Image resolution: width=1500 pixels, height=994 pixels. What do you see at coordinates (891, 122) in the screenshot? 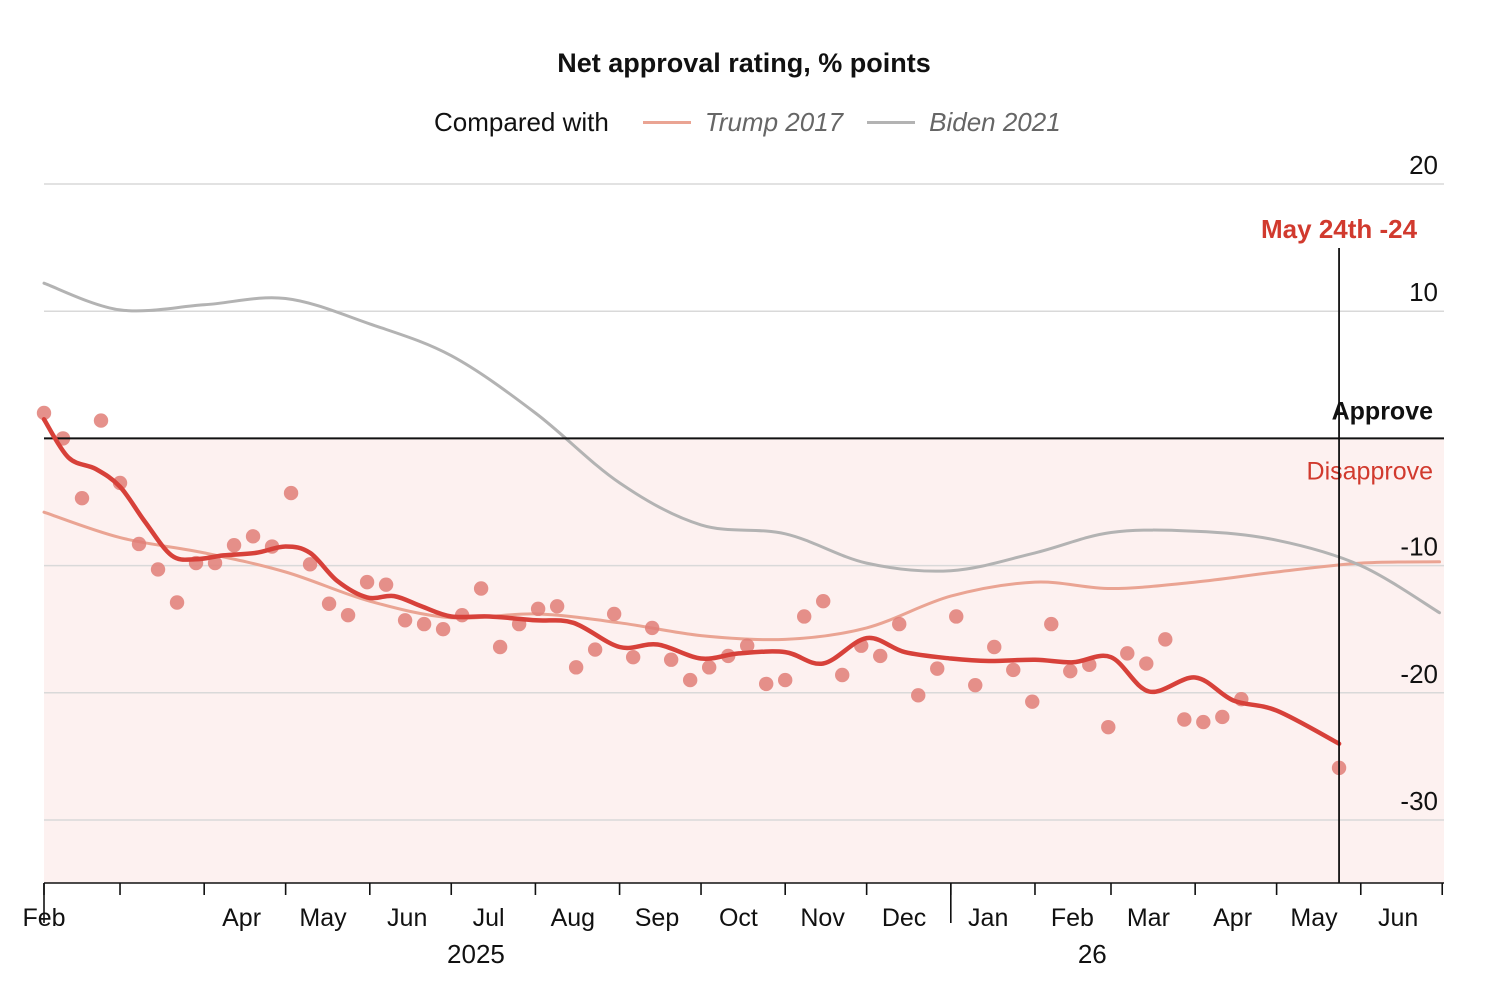
I see `legend-swatch-biden-2021` at bounding box center [891, 122].